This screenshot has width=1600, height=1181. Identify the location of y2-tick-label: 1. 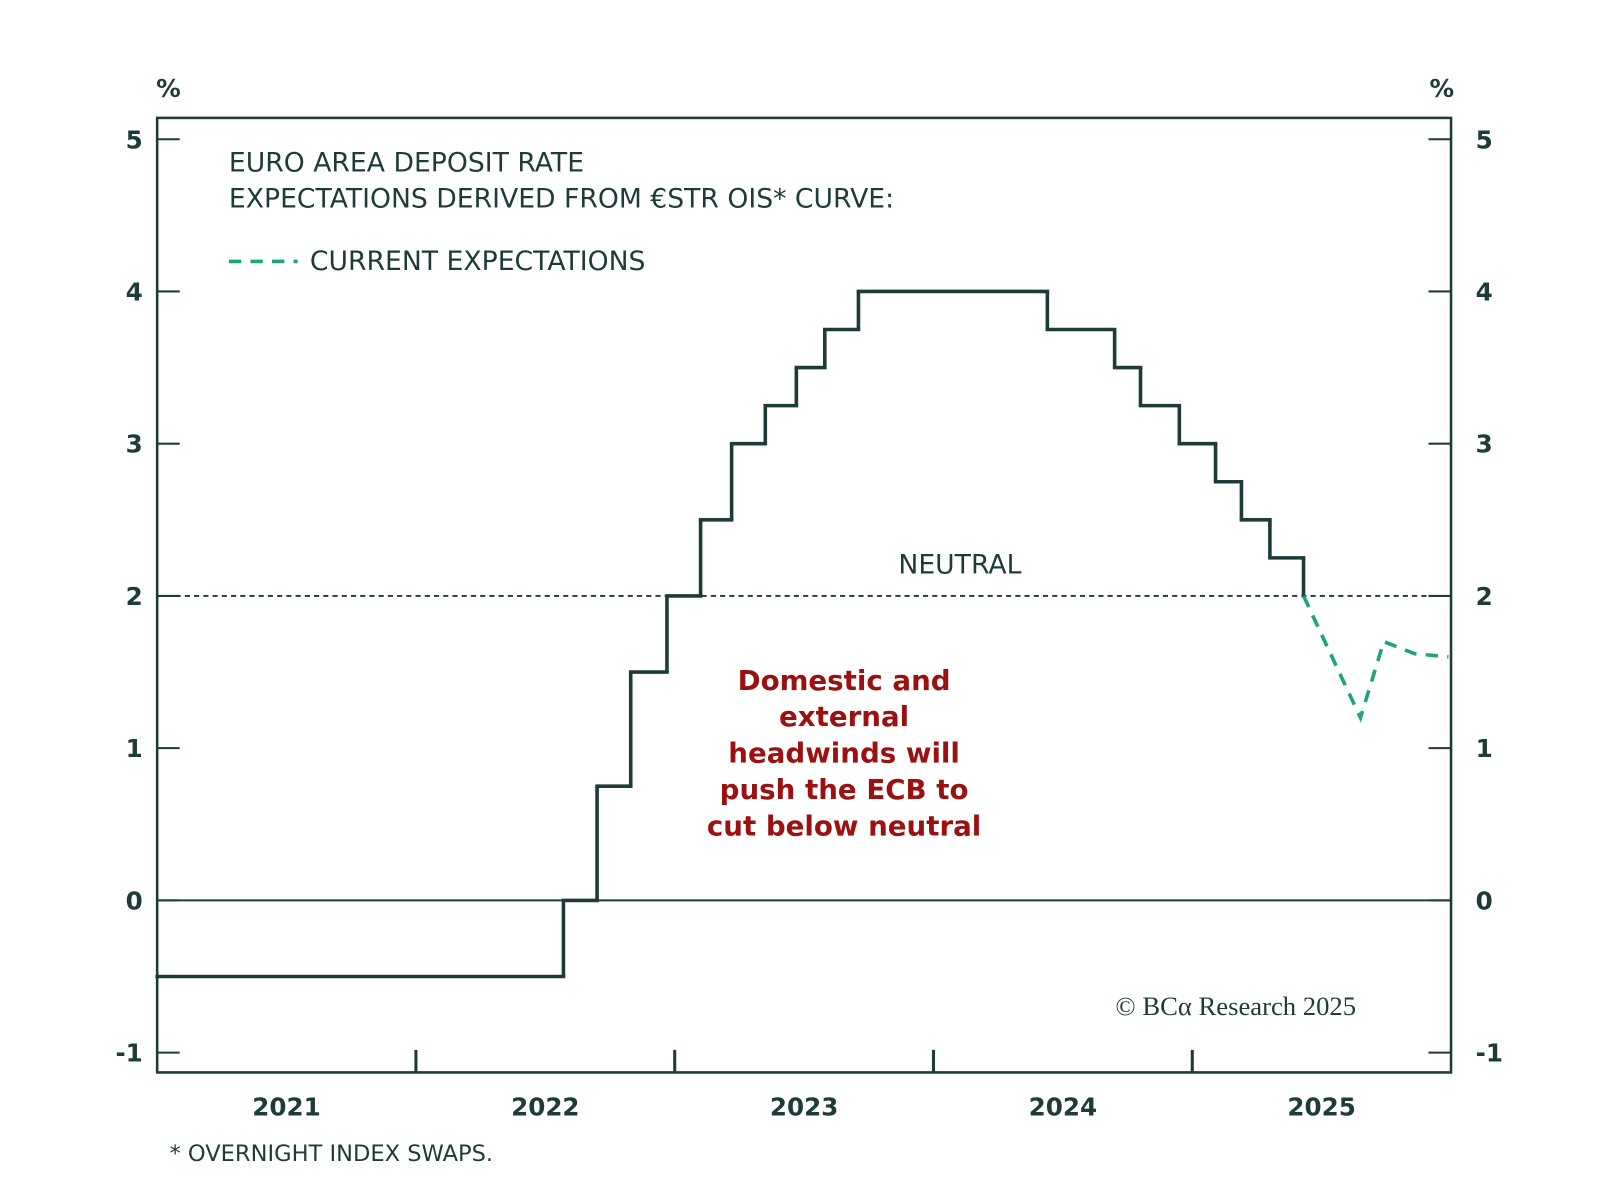
(1484, 748).